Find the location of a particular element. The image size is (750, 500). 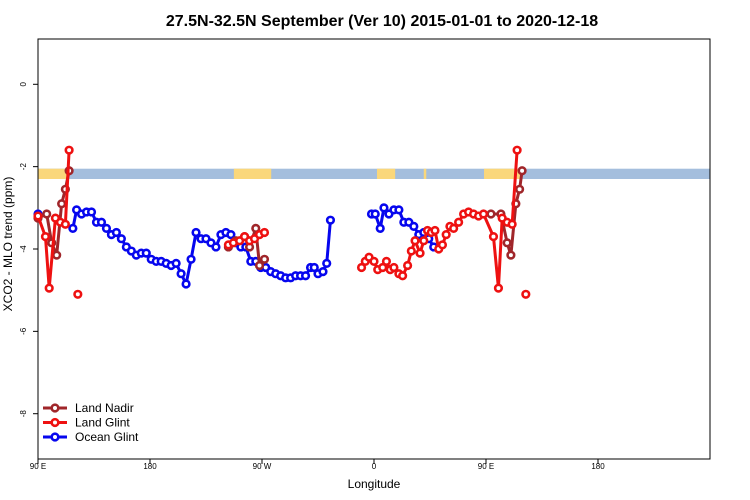

series-line is located at coordinates (201, 247).